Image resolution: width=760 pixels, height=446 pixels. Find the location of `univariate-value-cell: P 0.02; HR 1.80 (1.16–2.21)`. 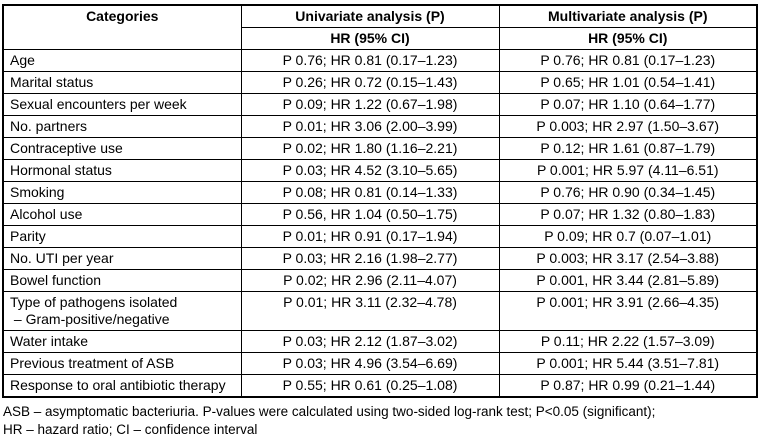

univariate-value-cell: P 0.02; HR 1.80 (1.16–2.21) is located at coordinates (370, 148).